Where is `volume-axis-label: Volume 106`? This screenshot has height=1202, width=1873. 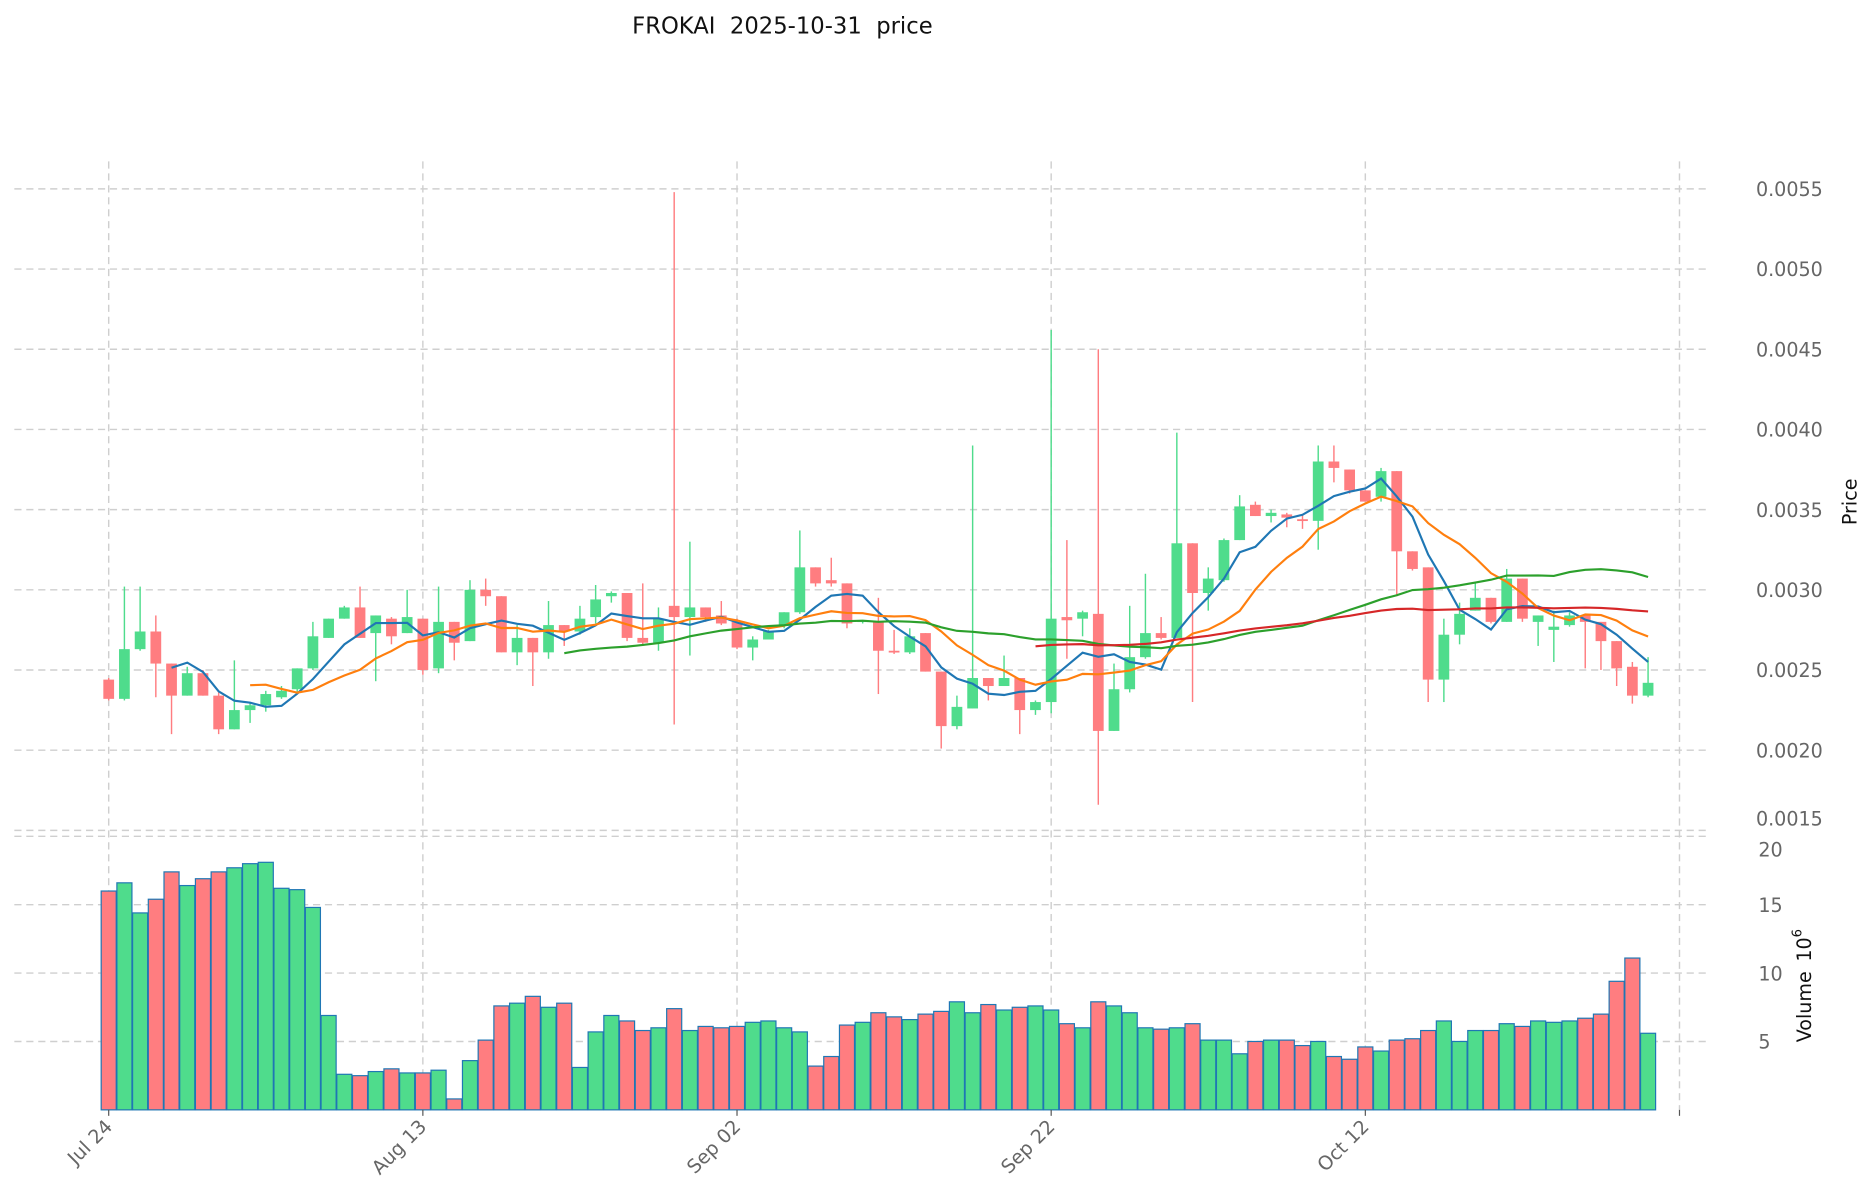
volume-axis-label: Volume 106 is located at coordinates (1803, 985).